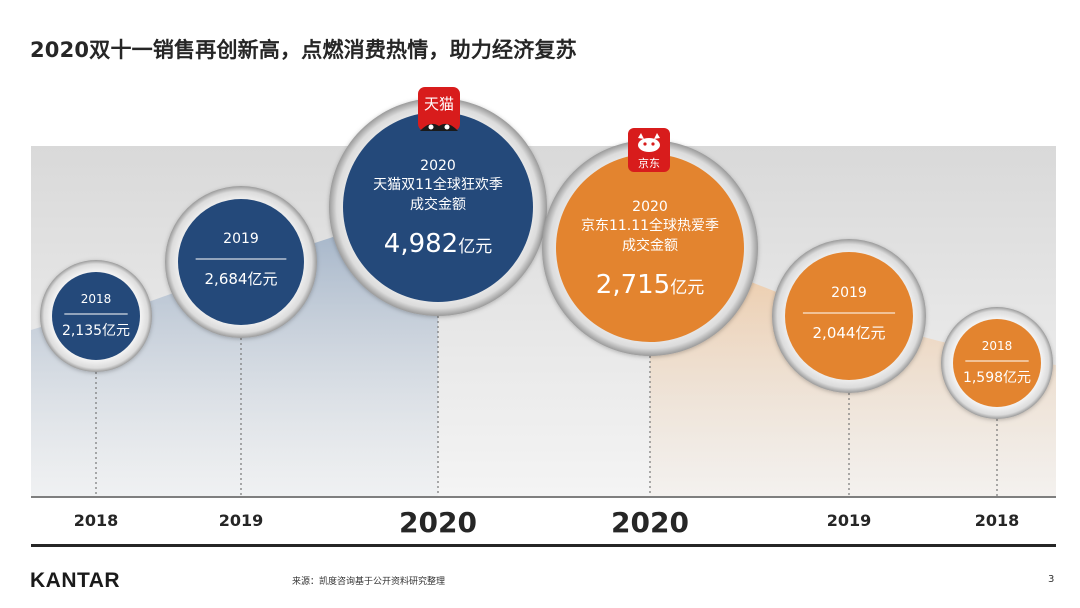  Describe the element at coordinates (997, 378) in the screenshot. I see `bubble-value-label: 1,598亿元` at that location.